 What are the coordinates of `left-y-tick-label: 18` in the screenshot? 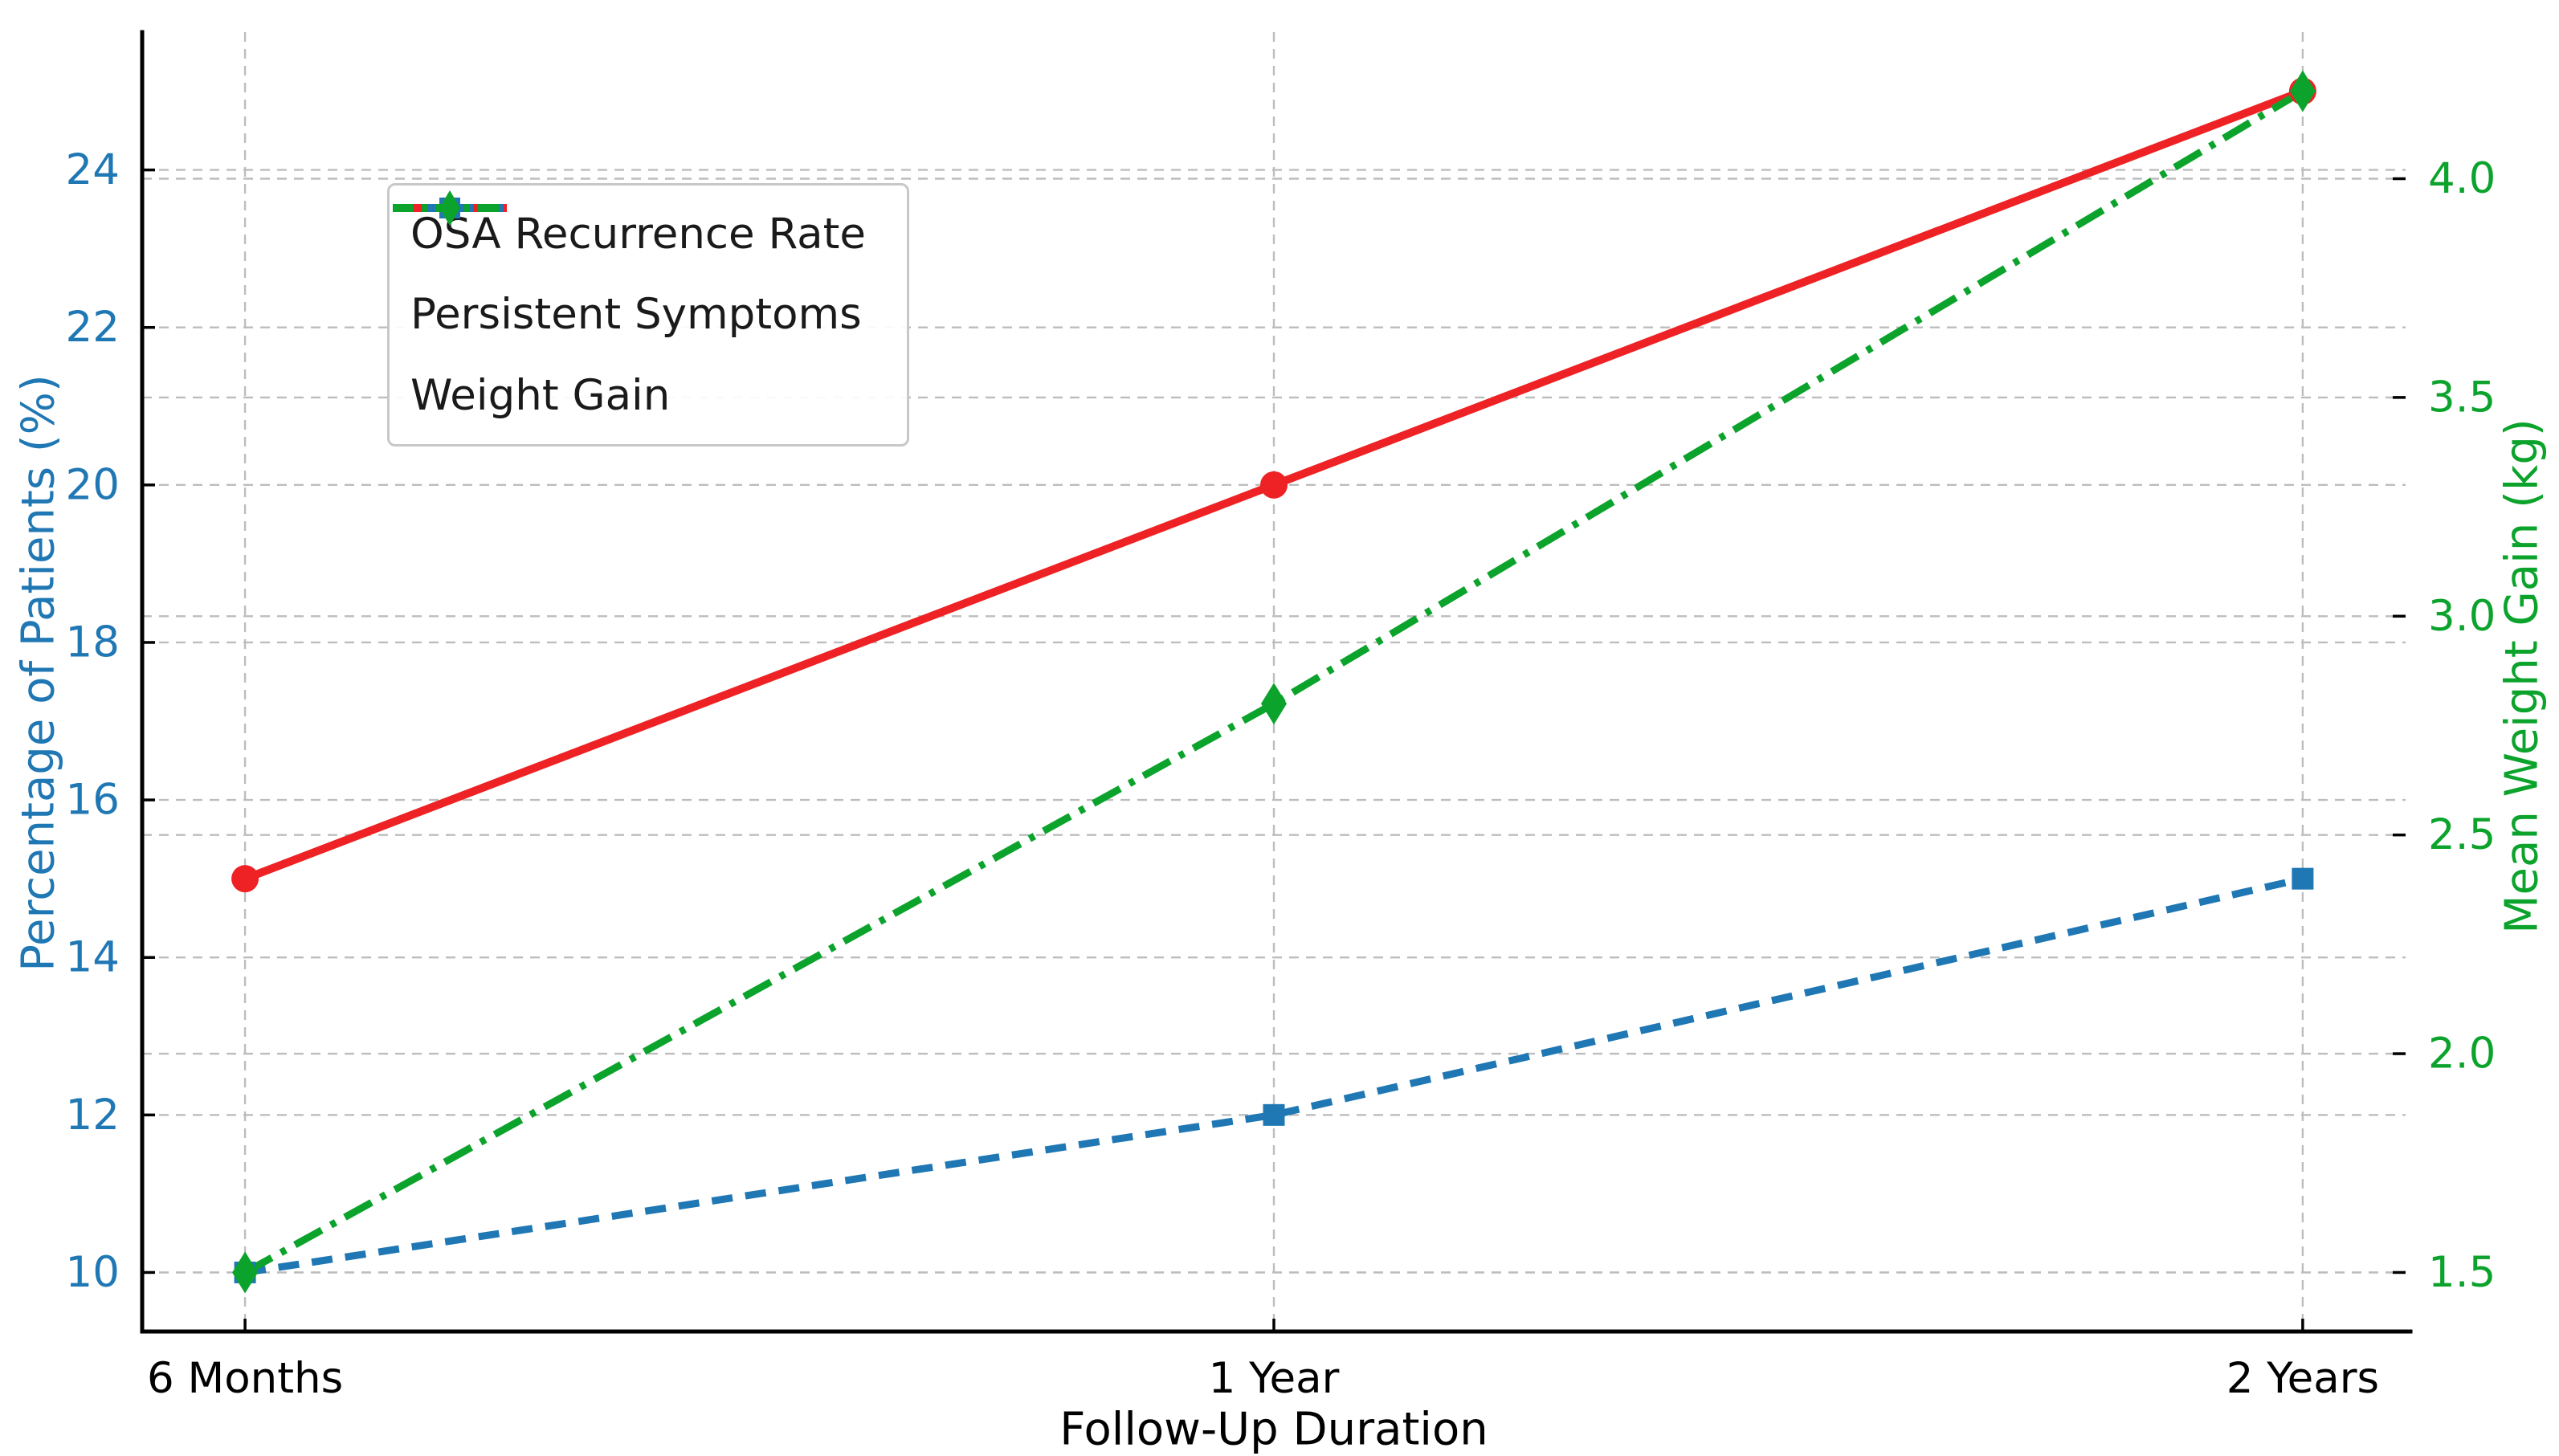 It's located at (93, 642).